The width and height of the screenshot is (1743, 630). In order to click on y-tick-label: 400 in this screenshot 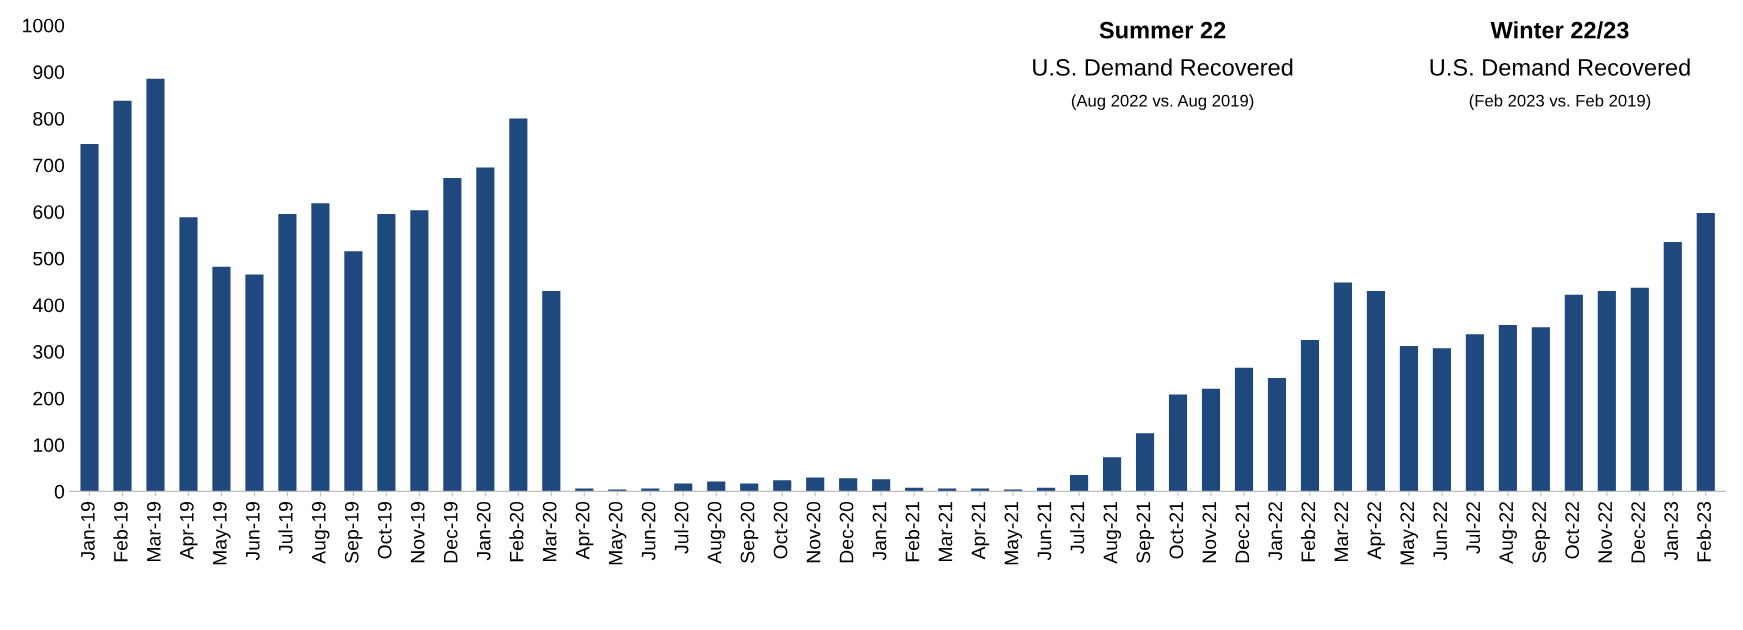, I will do `click(48, 305)`.